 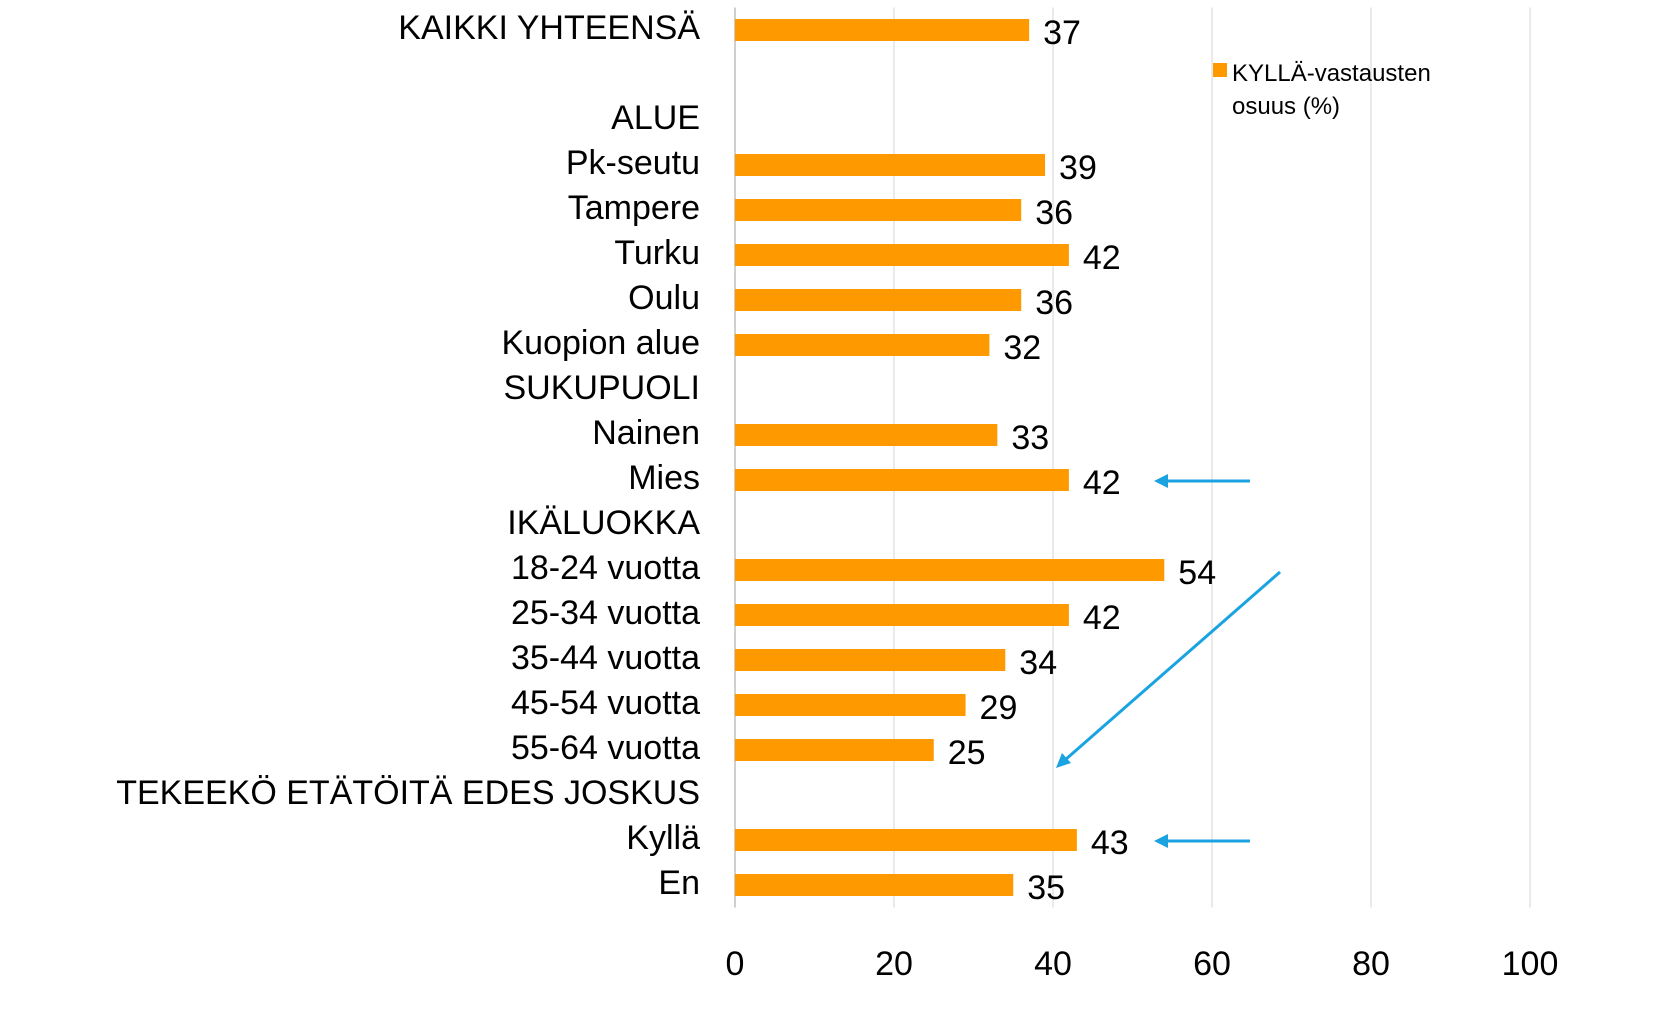 What do you see at coordinates (600, 343) in the screenshot?
I see `y-tick-label: Kuopion alue` at bounding box center [600, 343].